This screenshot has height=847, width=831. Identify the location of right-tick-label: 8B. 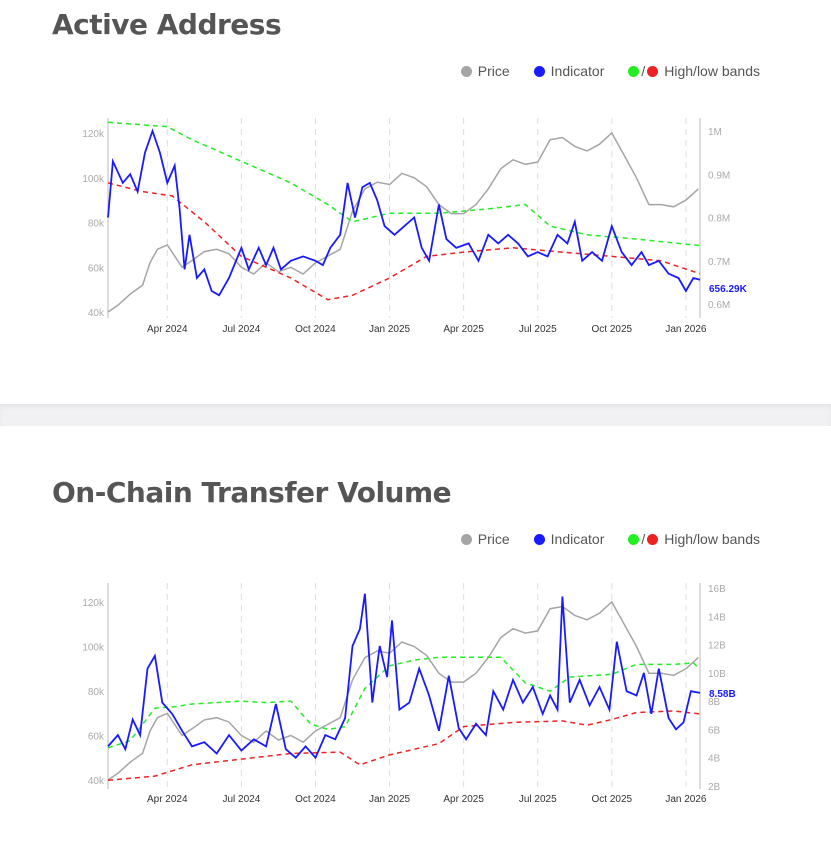
(714, 702).